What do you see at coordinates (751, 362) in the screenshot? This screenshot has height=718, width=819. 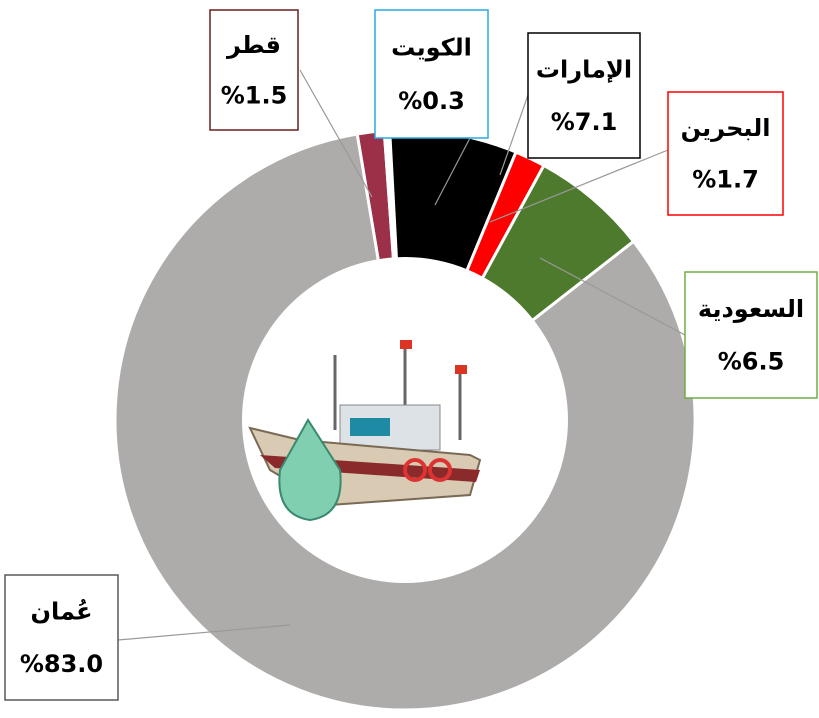 I see `value-label: %6.5` at bounding box center [751, 362].